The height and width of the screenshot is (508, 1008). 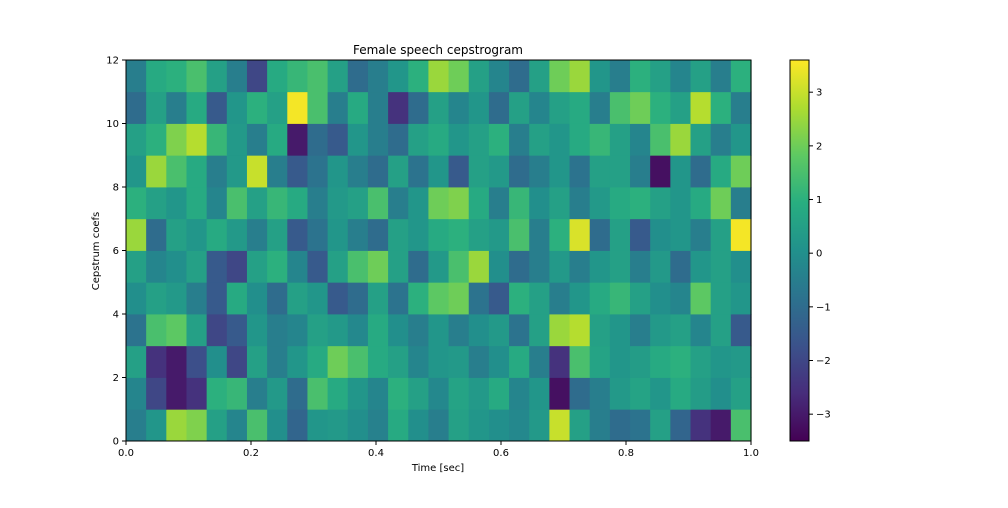 I want to click on y-tick-label: 12, so click(x=112, y=61).